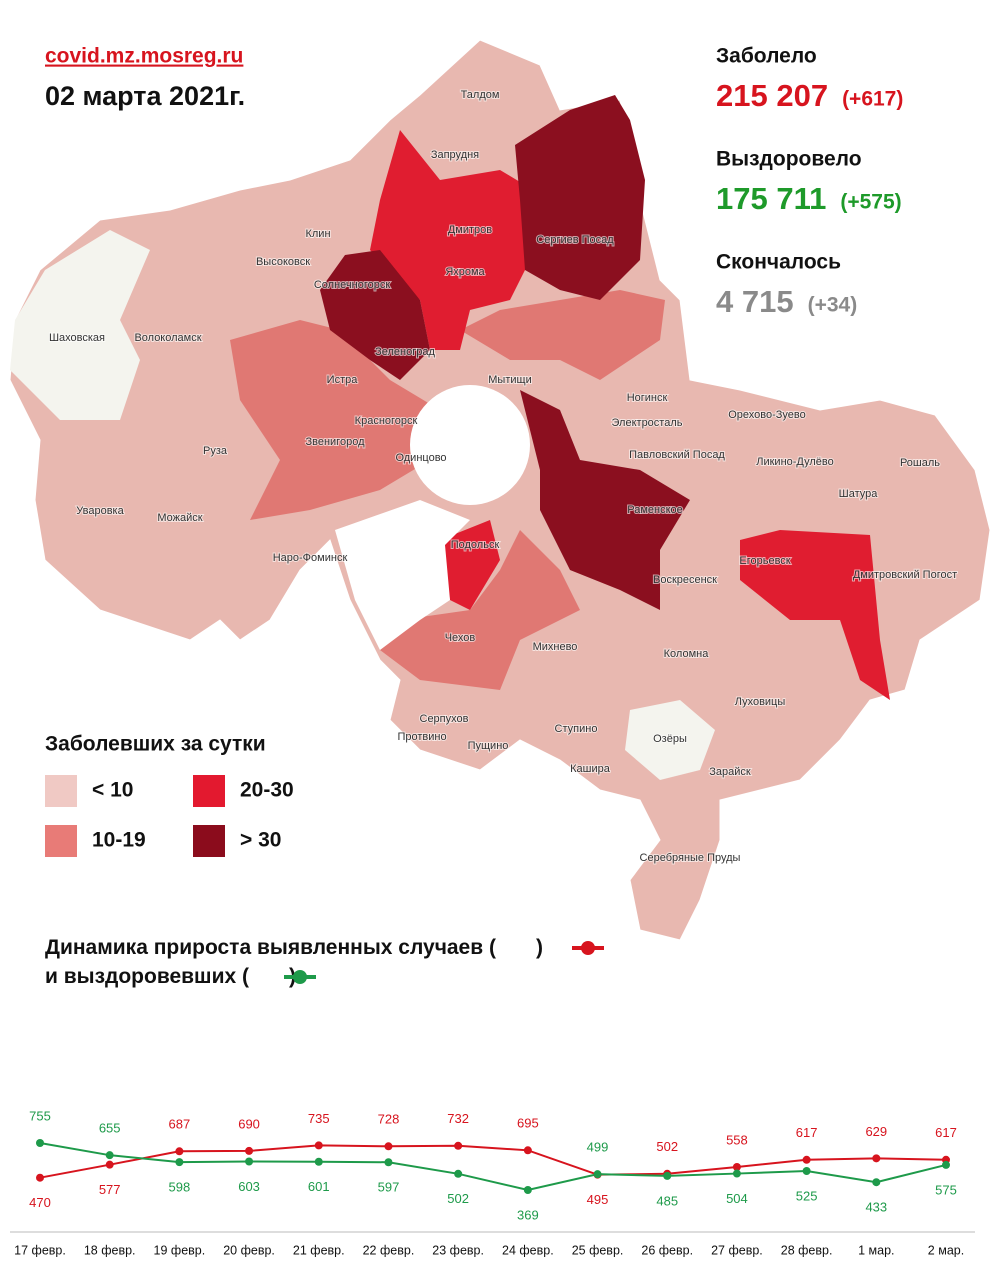 The image size is (994, 1280). Describe the element at coordinates (778, 262) in the screenshot. I see `stat-label: Скончалось` at that location.